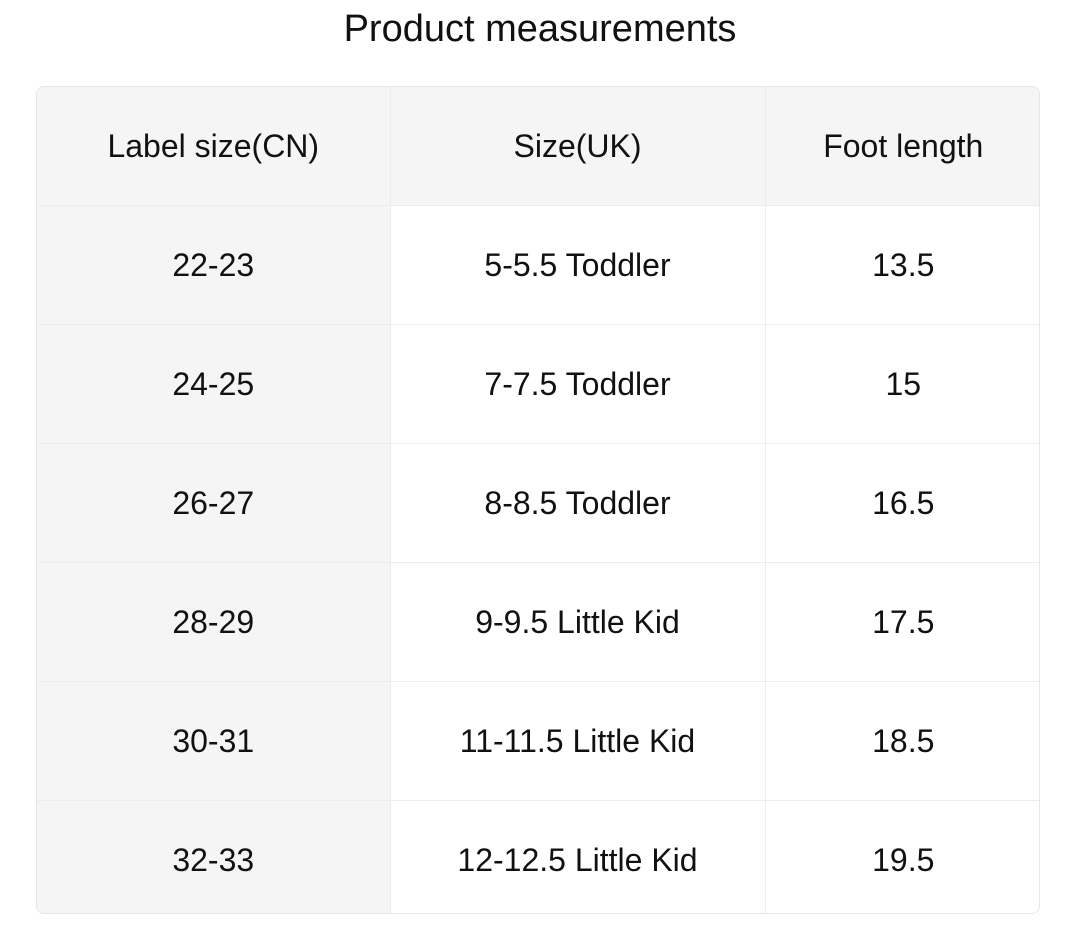 The width and height of the screenshot is (1080, 945). Describe the element at coordinates (540, 29) in the screenshot. I see `page-title: Product measurements` at that location.